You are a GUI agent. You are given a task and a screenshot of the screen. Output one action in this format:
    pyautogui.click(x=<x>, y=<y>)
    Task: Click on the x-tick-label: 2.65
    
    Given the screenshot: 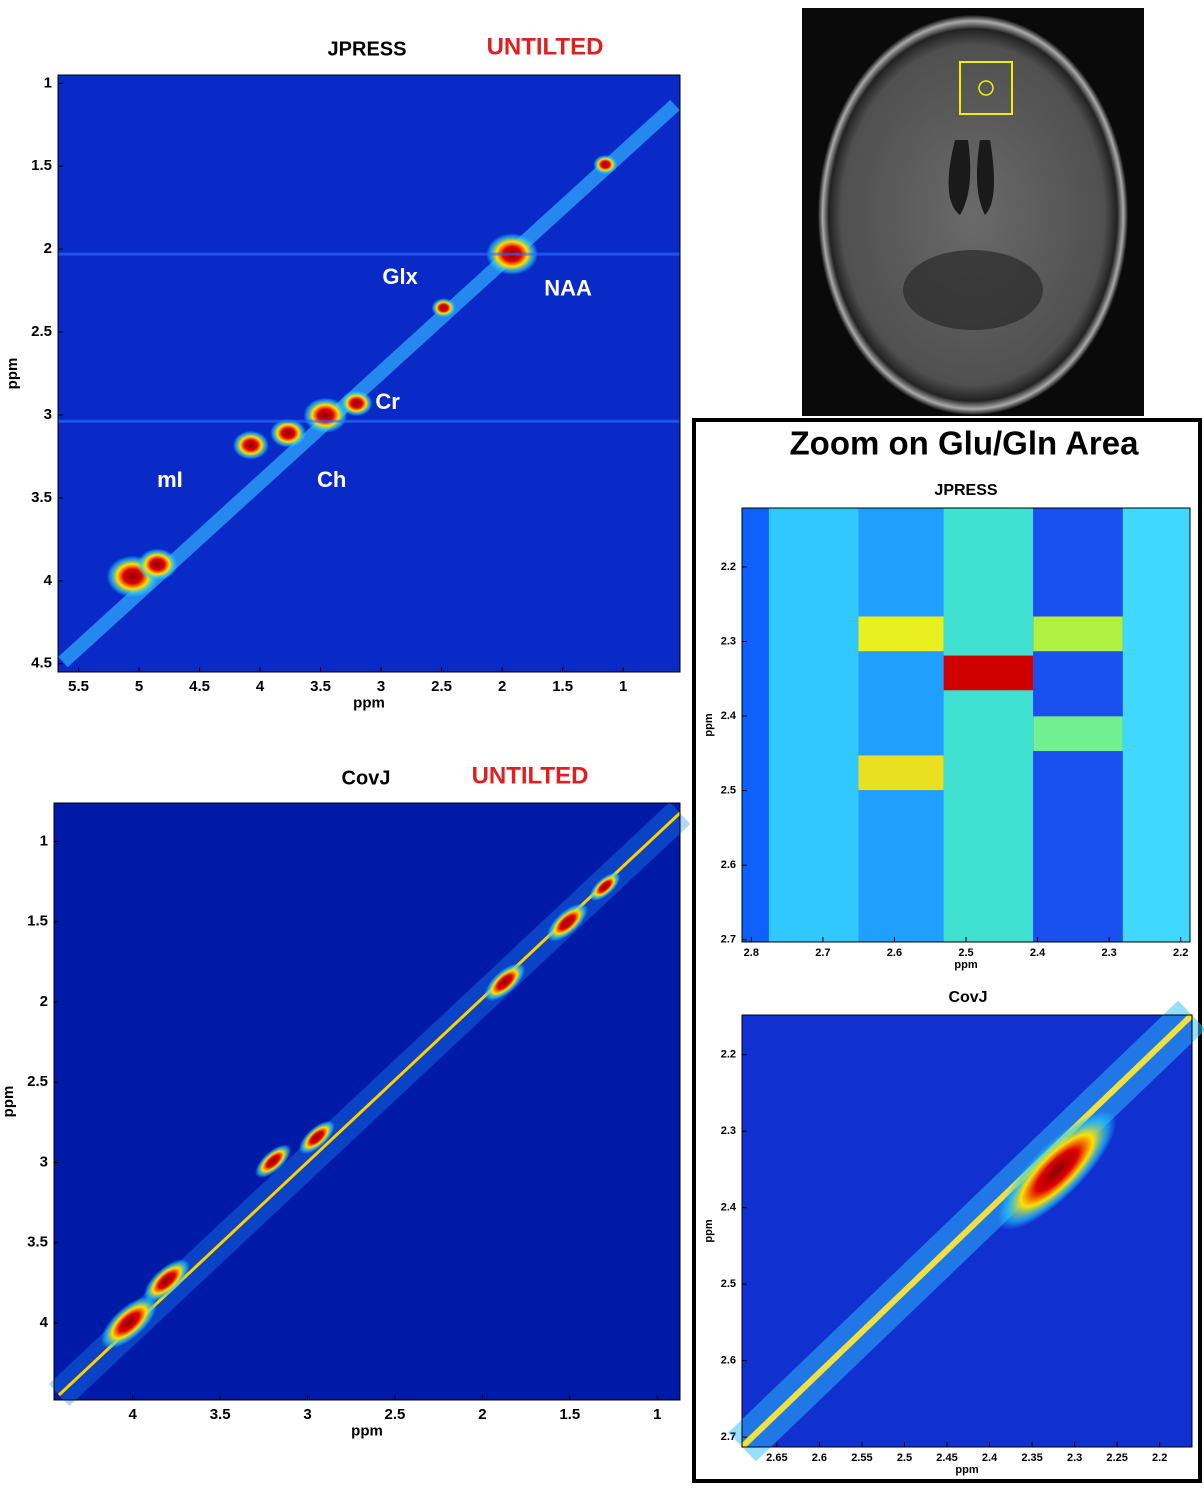 What is the action you would take?
    pyautogui.click(x=776, y=1458)
    